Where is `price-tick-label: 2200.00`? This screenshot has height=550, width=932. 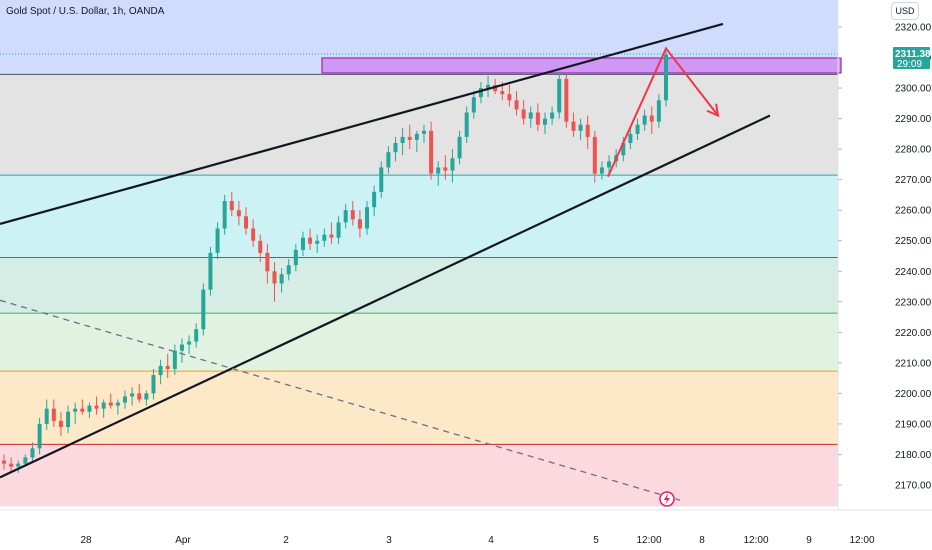
price-tick-label: 2200.00 is located at coordinates (913, 394).